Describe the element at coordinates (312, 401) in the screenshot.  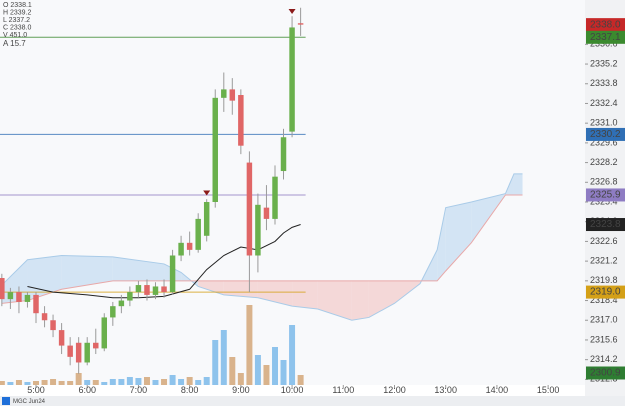
I see `bottom-bar` at that location.